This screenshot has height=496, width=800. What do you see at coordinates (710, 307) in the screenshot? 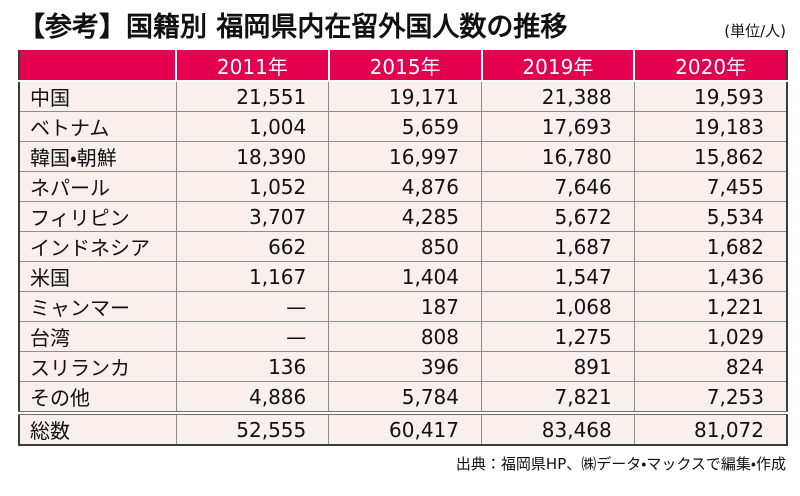
I see `value-cell: 1,221` at bounding box center [710, 307].